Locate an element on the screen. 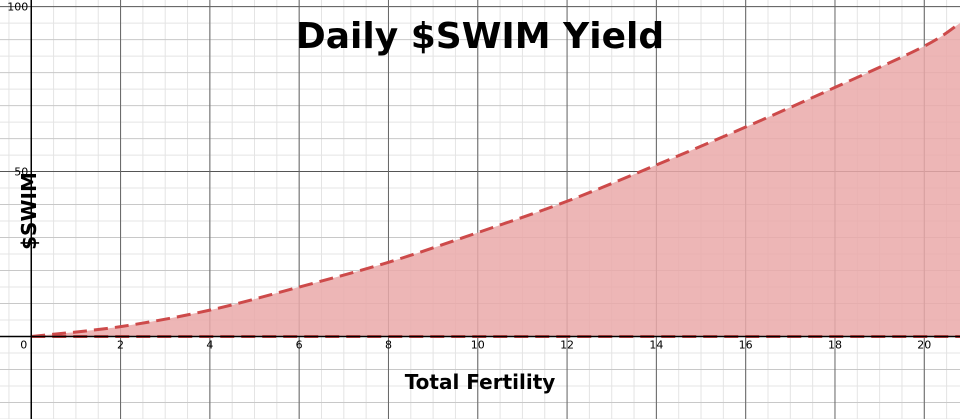 Image resolution: width=960 pixels, height=419 pixels. x-axis-label: Total Fertility is located at coordinates (480, 382).